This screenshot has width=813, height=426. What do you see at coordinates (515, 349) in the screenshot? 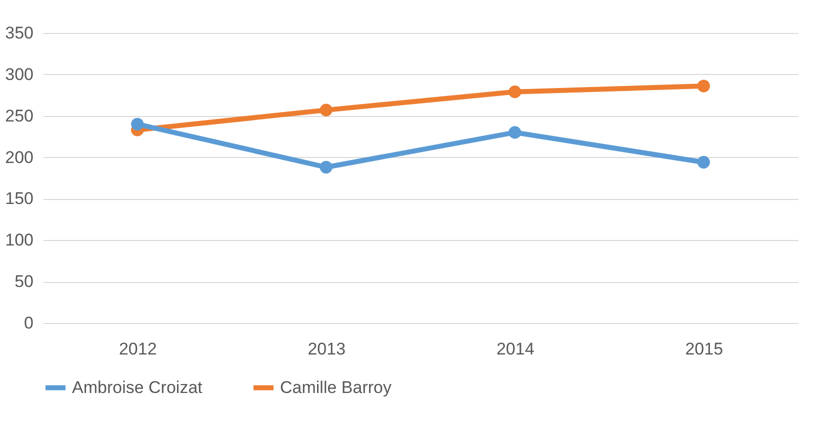
I see `x-tick-label: 2014` at bounding box center [515, 349].